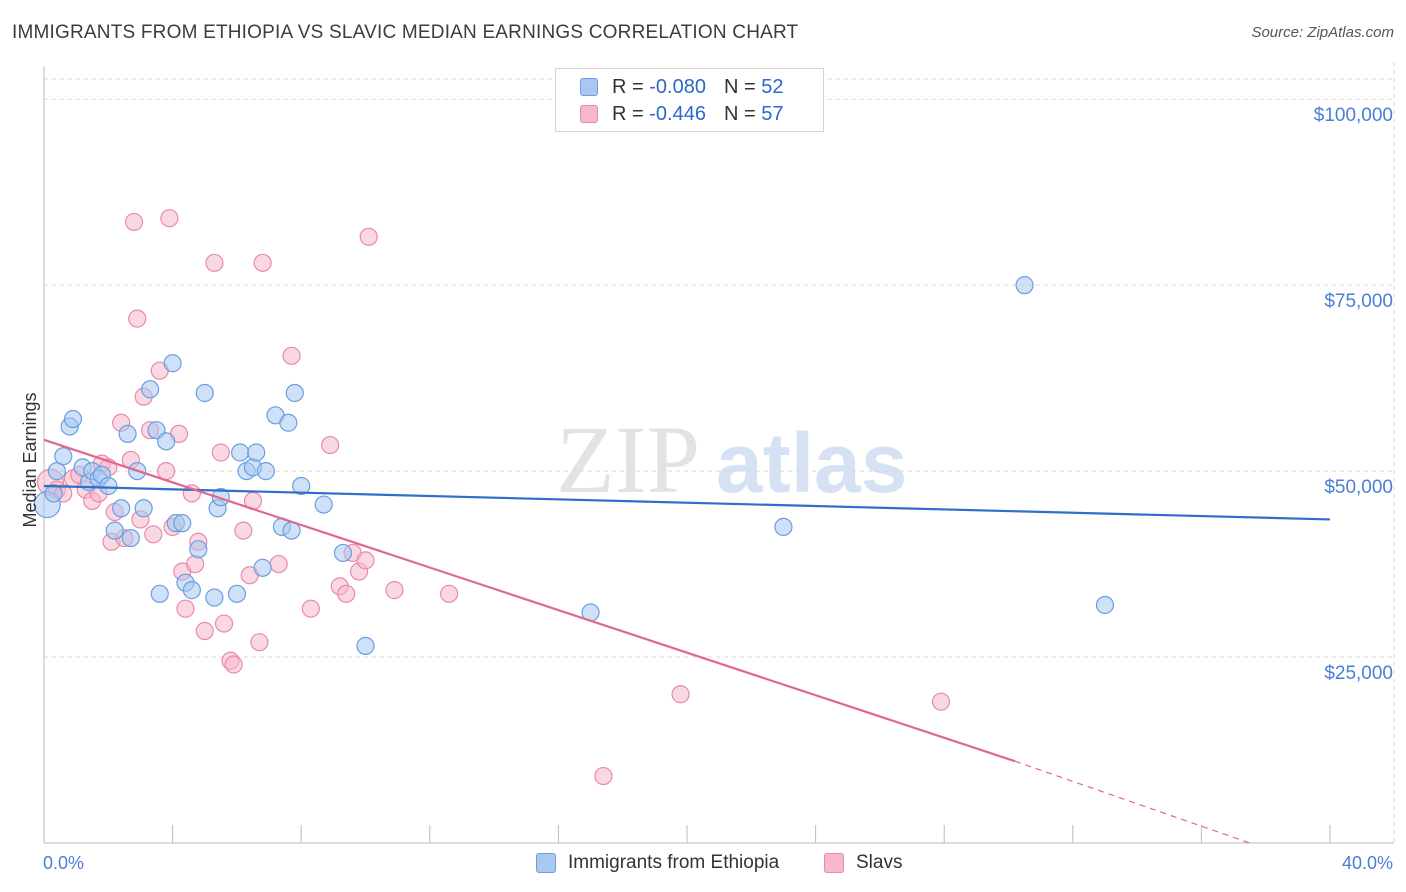 The image size is (1406, 892). Describe the element at coordinates (1358, 301) in the screenshot. I see `y-tick-label: $75,000` at that location.